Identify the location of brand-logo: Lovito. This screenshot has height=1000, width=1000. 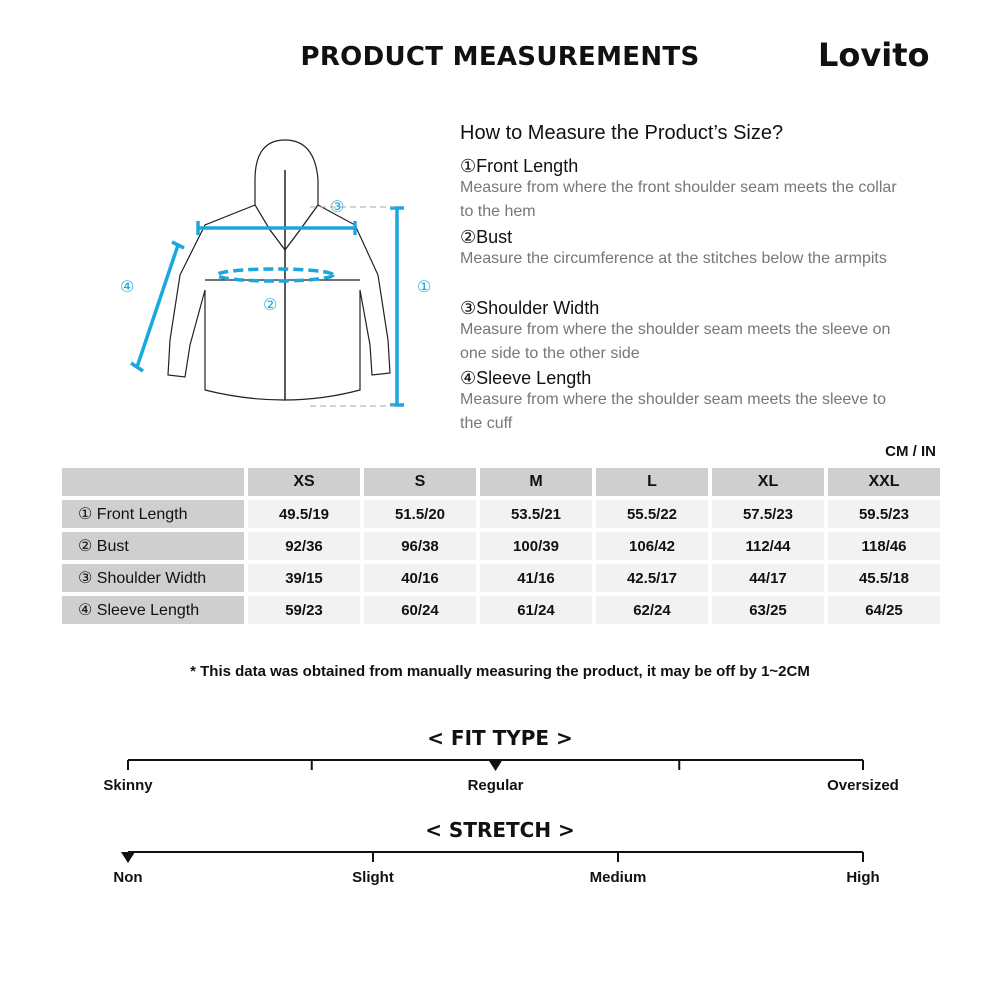
(874, 55).